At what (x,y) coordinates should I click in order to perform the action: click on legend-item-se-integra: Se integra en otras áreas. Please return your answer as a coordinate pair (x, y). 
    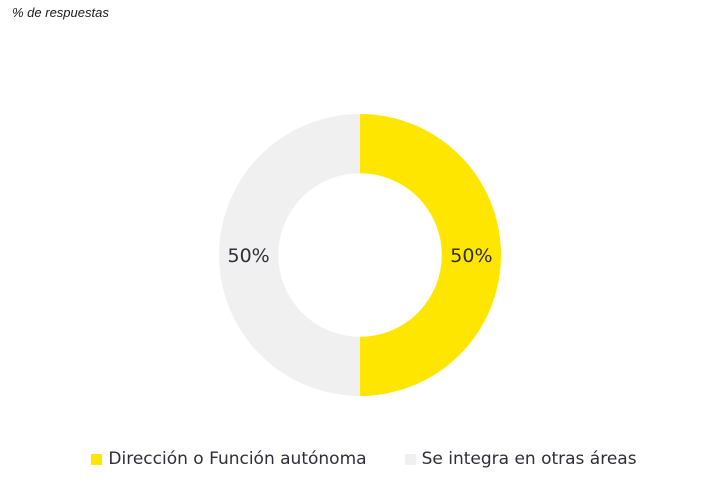
    Looking at the image, I should click on (520, 459).